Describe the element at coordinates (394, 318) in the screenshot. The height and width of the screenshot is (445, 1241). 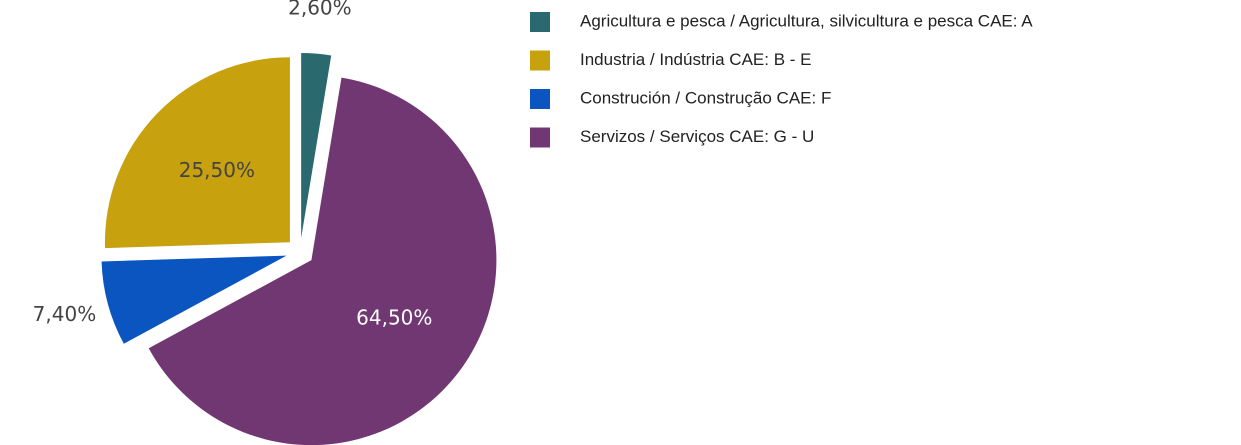
I see `slice-label: 64,50%` at that location.